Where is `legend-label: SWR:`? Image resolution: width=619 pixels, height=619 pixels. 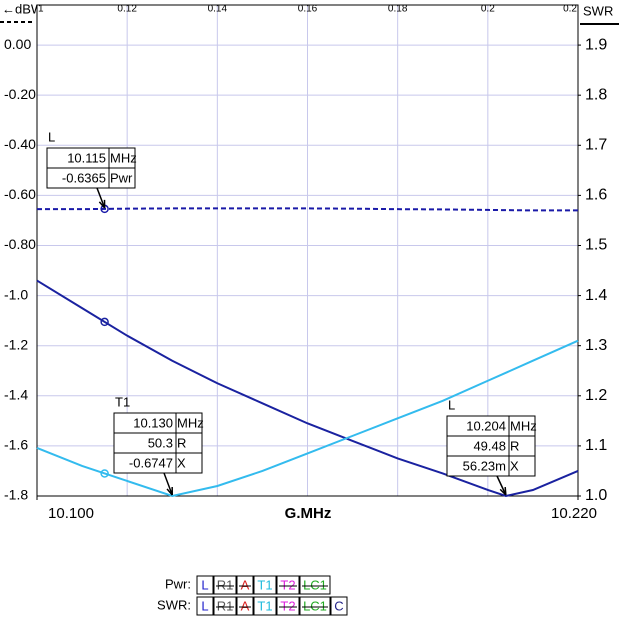
legend-label: SWR: is located at coordinates (174, 604).